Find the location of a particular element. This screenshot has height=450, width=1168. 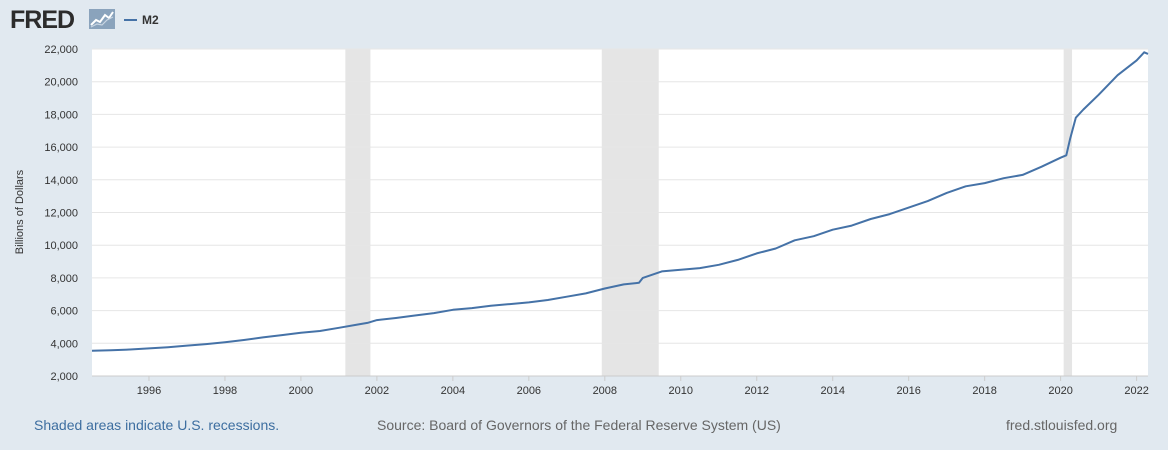

chart-header: FRED M2 is located at coordinates (584, 20).